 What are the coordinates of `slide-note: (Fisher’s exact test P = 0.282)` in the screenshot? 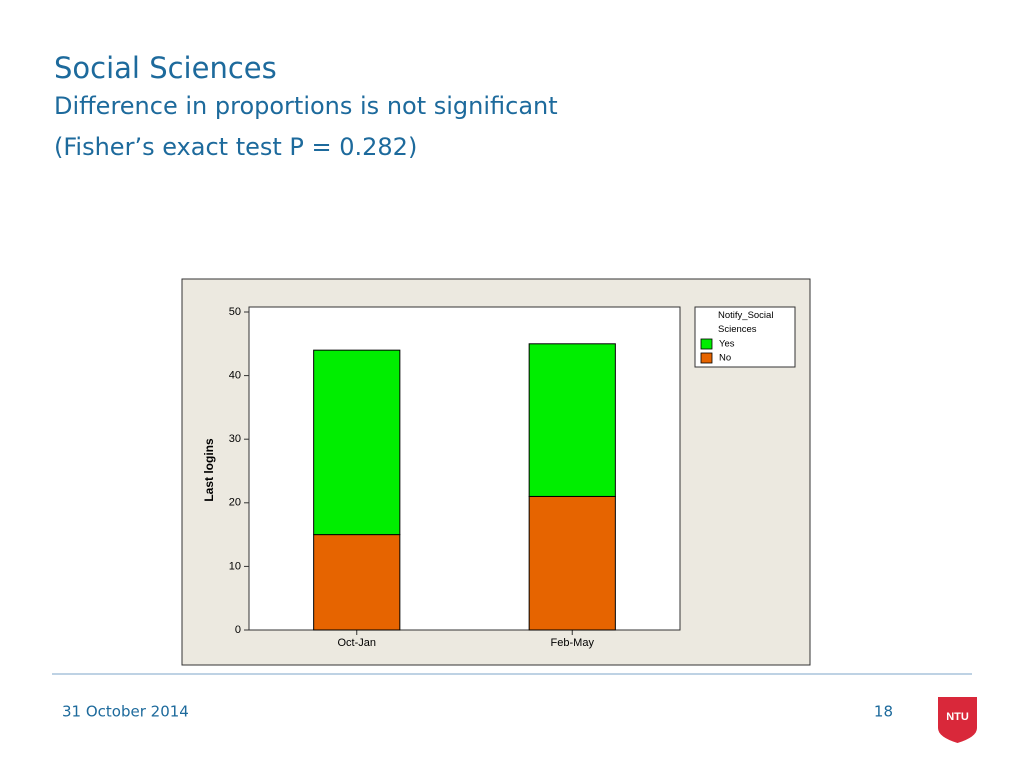 It's located at (235, 147).